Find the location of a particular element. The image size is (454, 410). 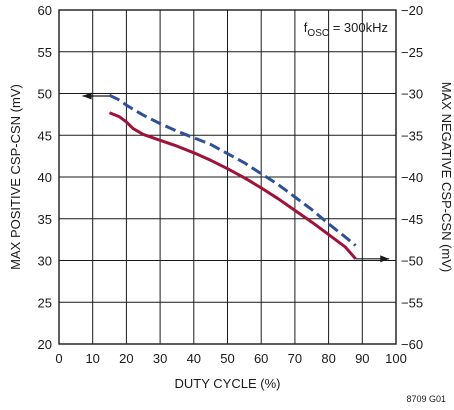

x-tick-label: 0 is located at coordinates (58, 358).